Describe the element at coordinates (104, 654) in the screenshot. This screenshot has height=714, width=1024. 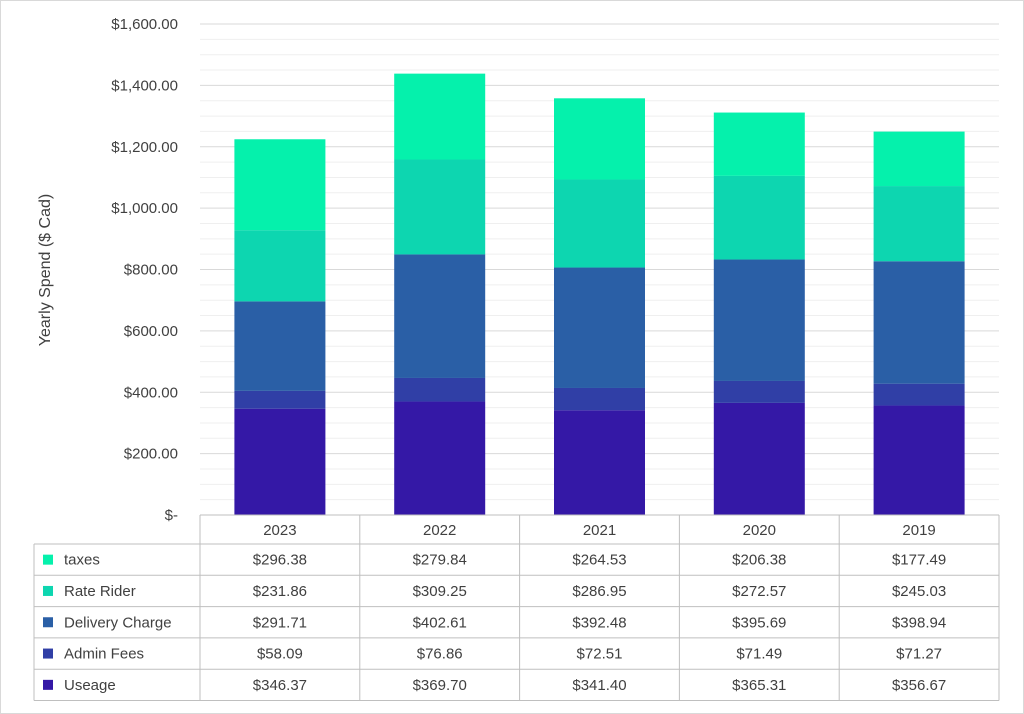
I see `legend-label: Admin Fees` at that location.